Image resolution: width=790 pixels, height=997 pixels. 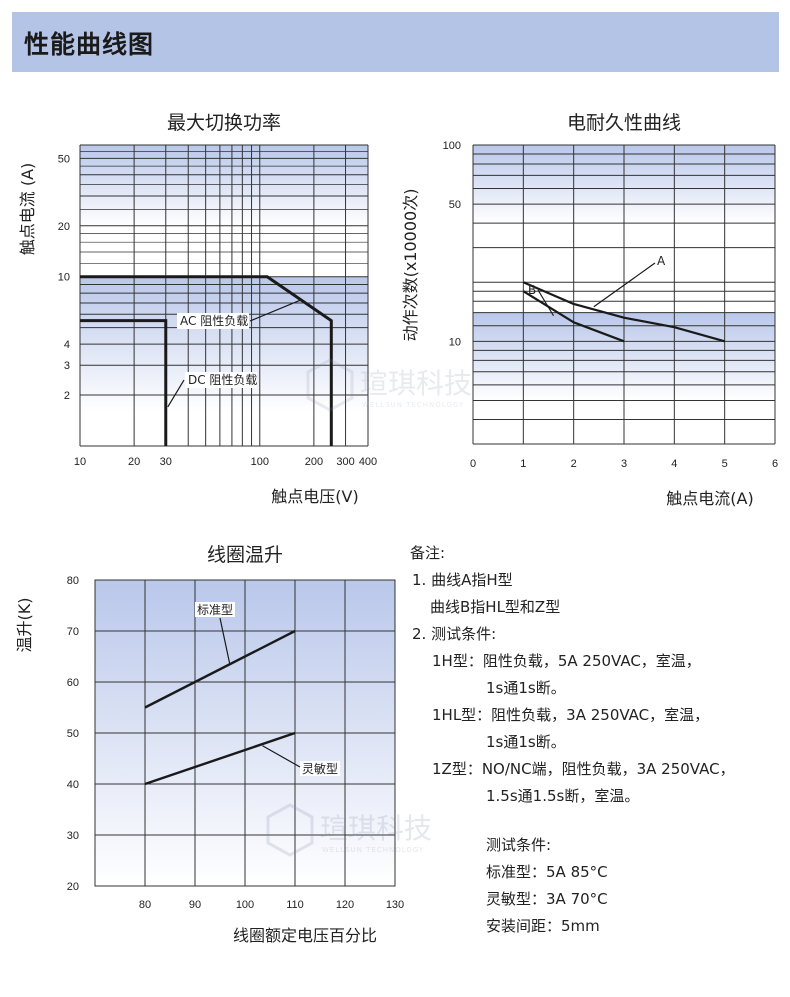 I want to click on chart-title: 线圈温升, so click(x=245, y=555).